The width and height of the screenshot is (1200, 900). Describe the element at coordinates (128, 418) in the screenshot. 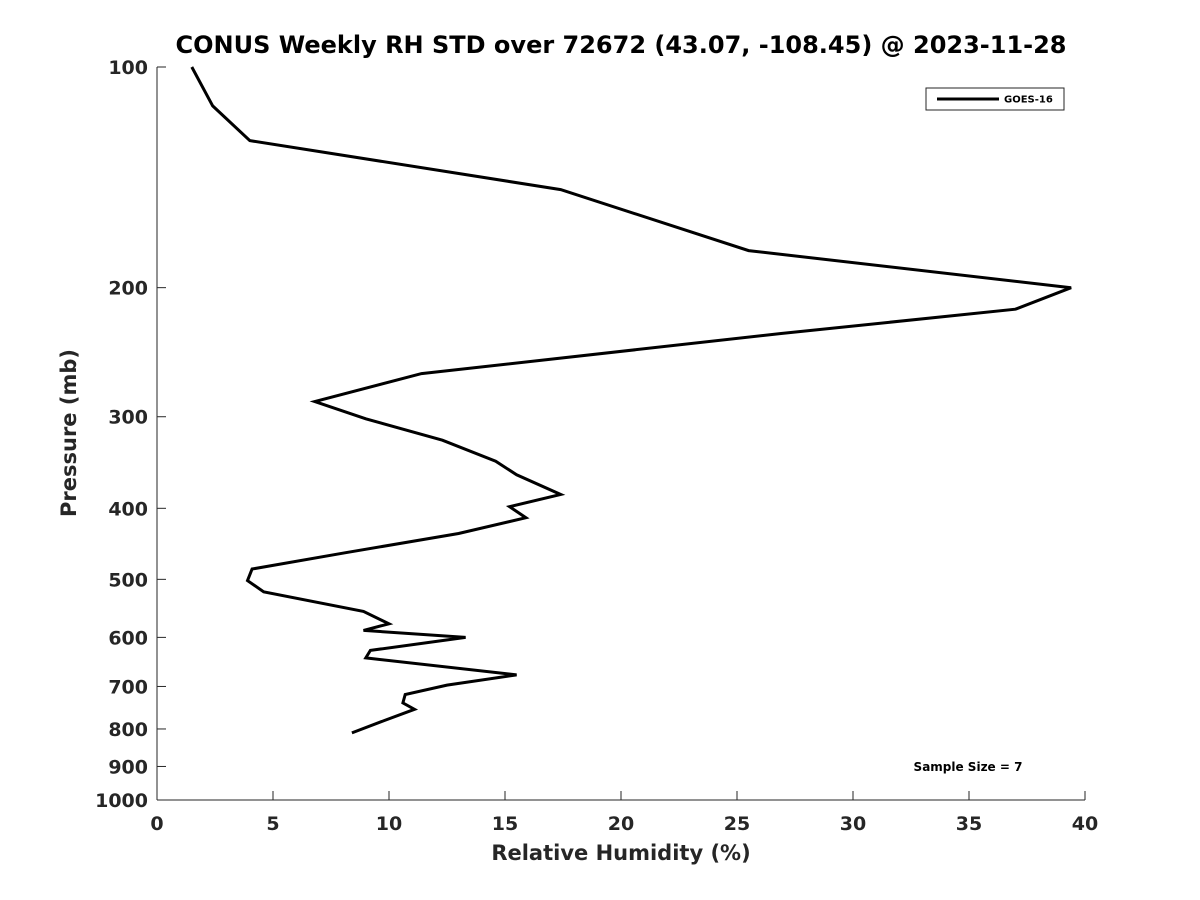

I see `y-tick-label: 300` at that location.